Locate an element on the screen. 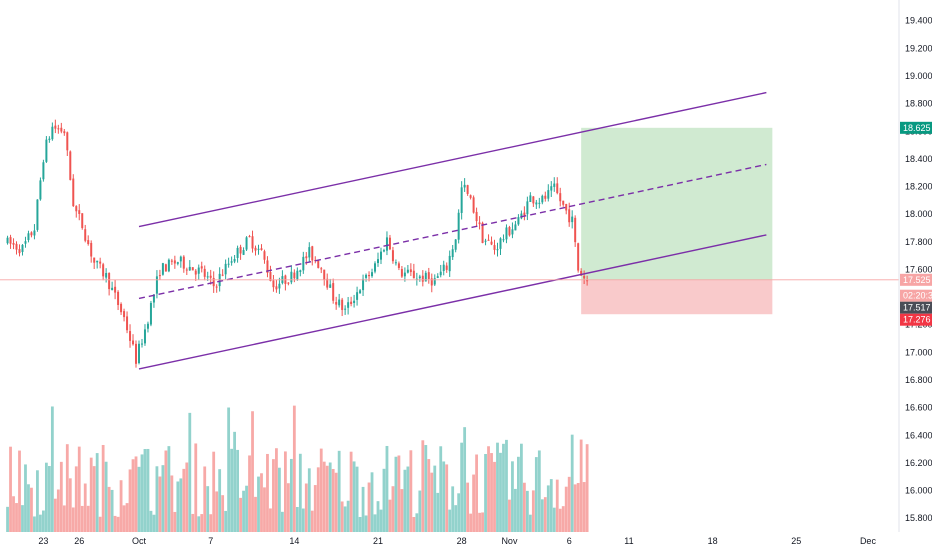 The width and height of the screenshot is (932, 550). price-tick-label: 16.800 is located at coordinates (918, 380).